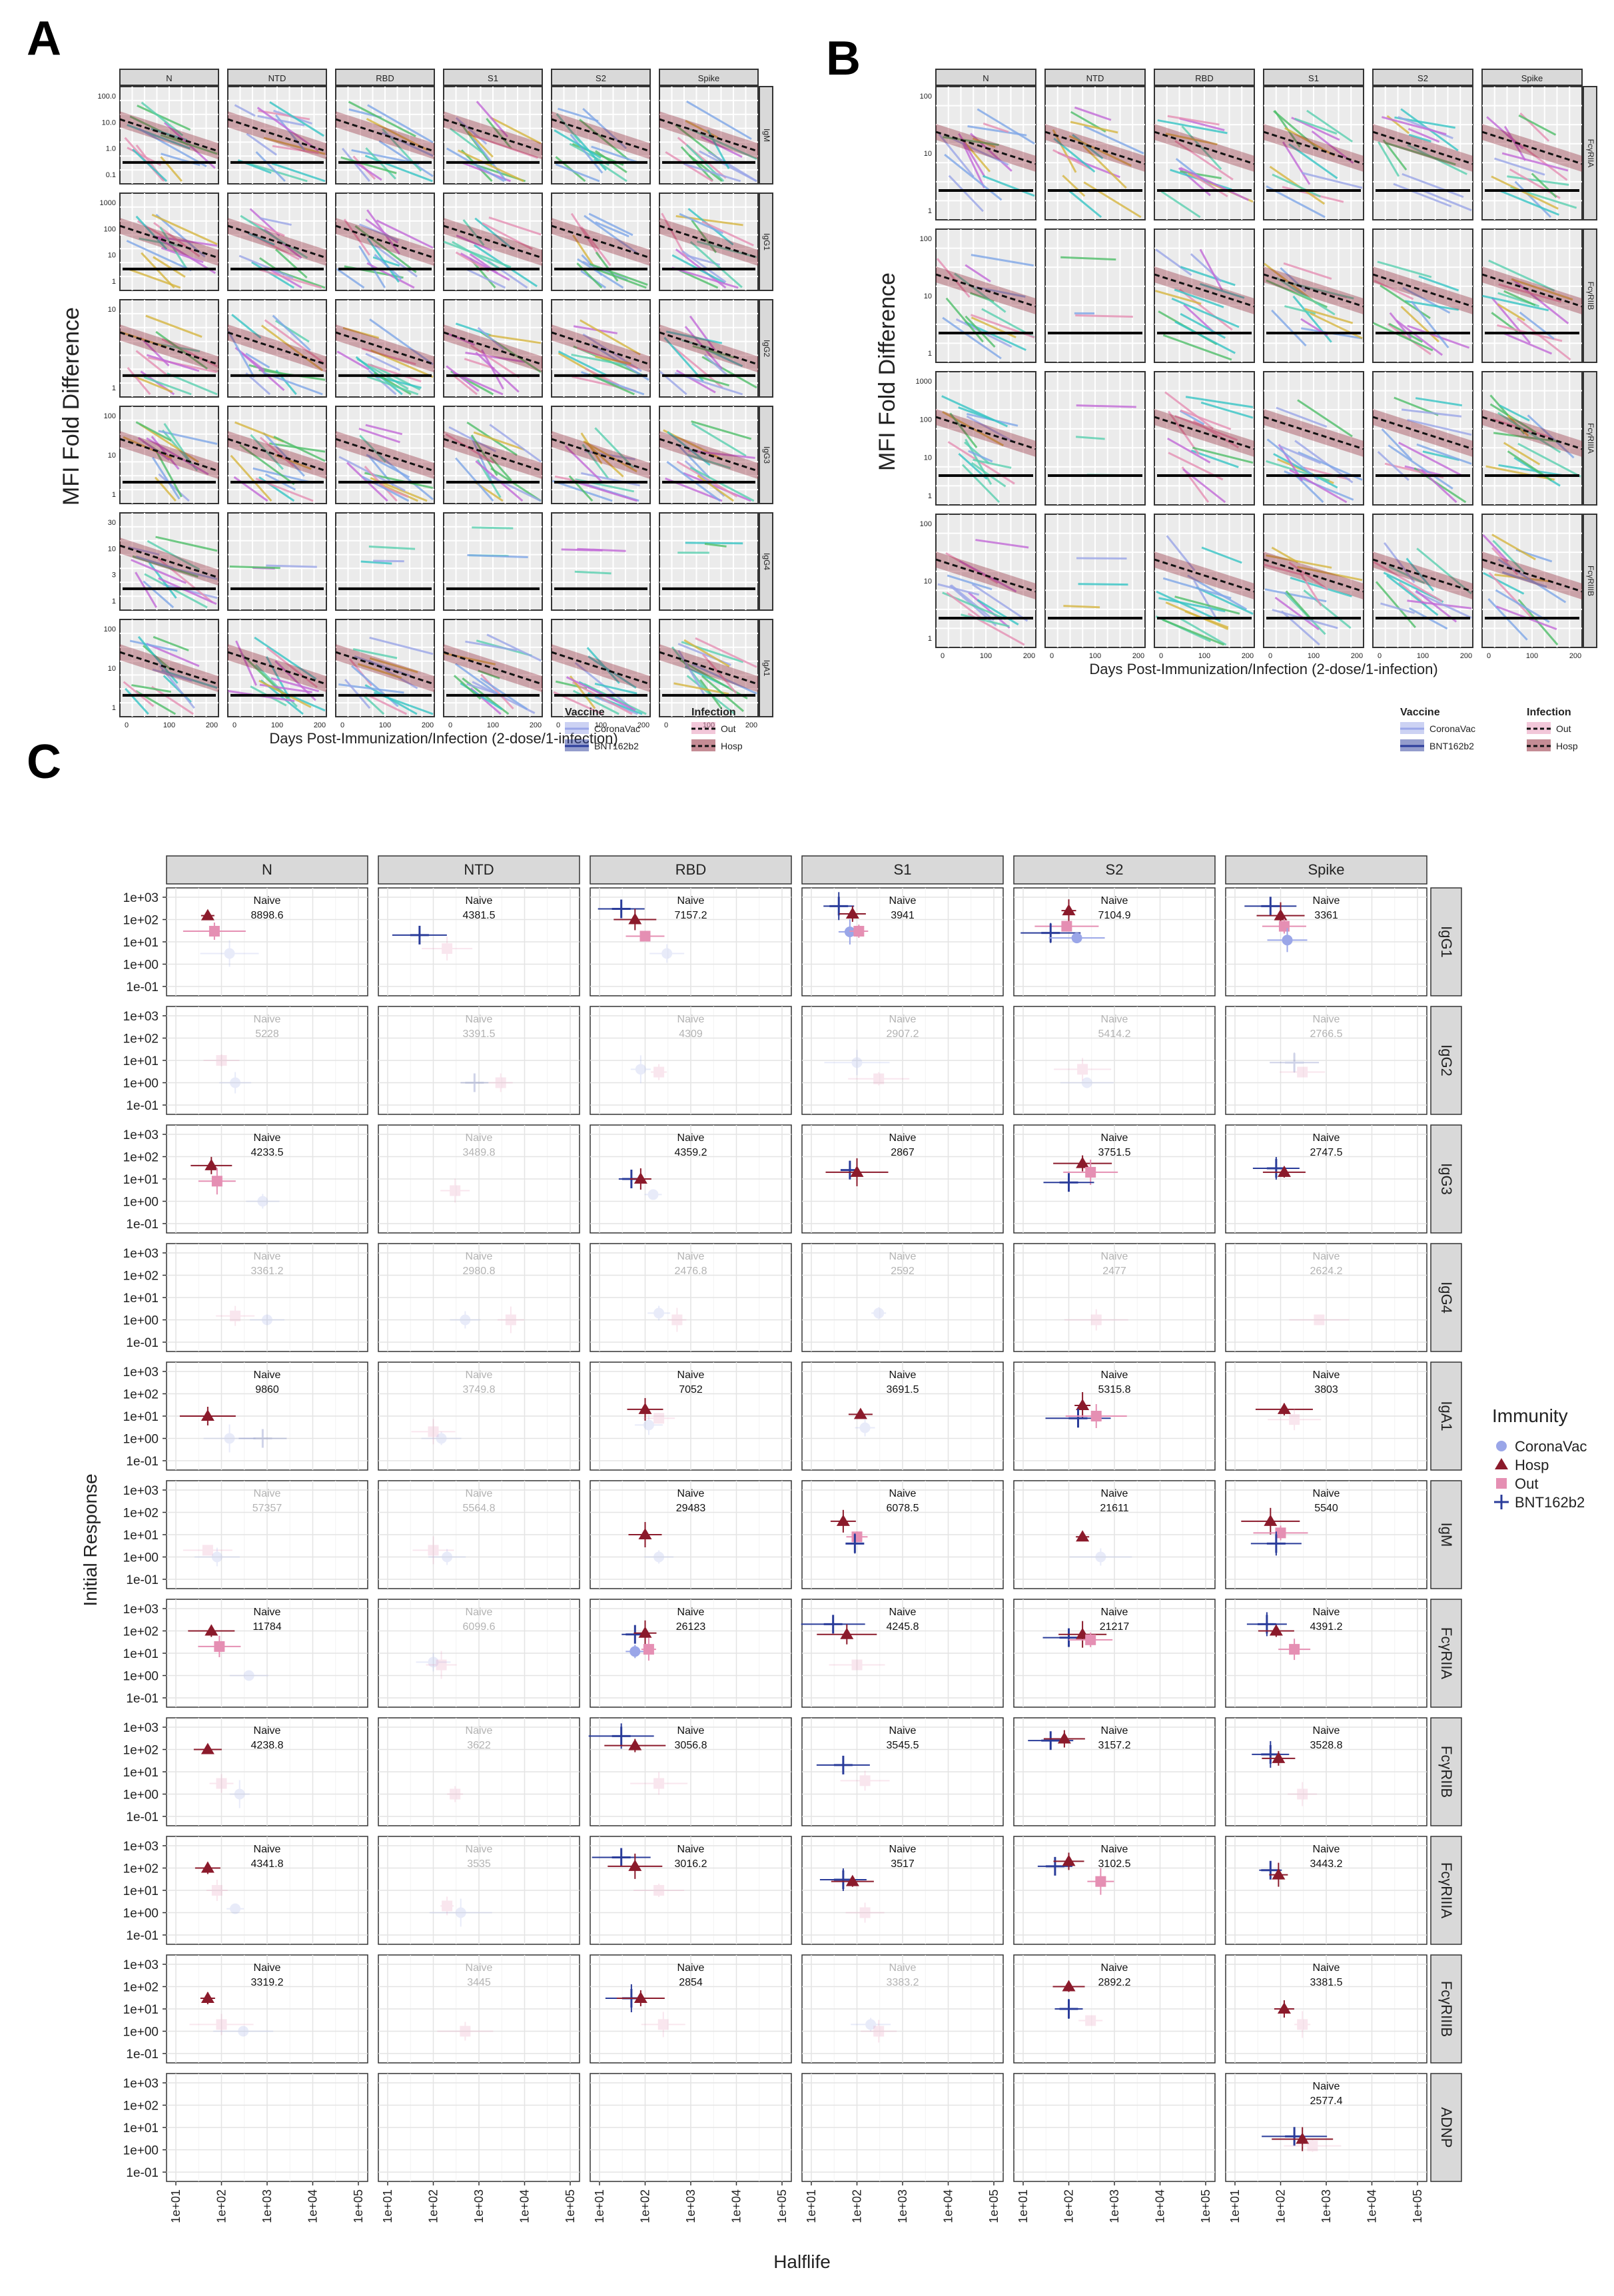 The image size is (1614, 2296). I want to click on facet-IgM-NTD: Naive 5564.8, so click(479, 1534).